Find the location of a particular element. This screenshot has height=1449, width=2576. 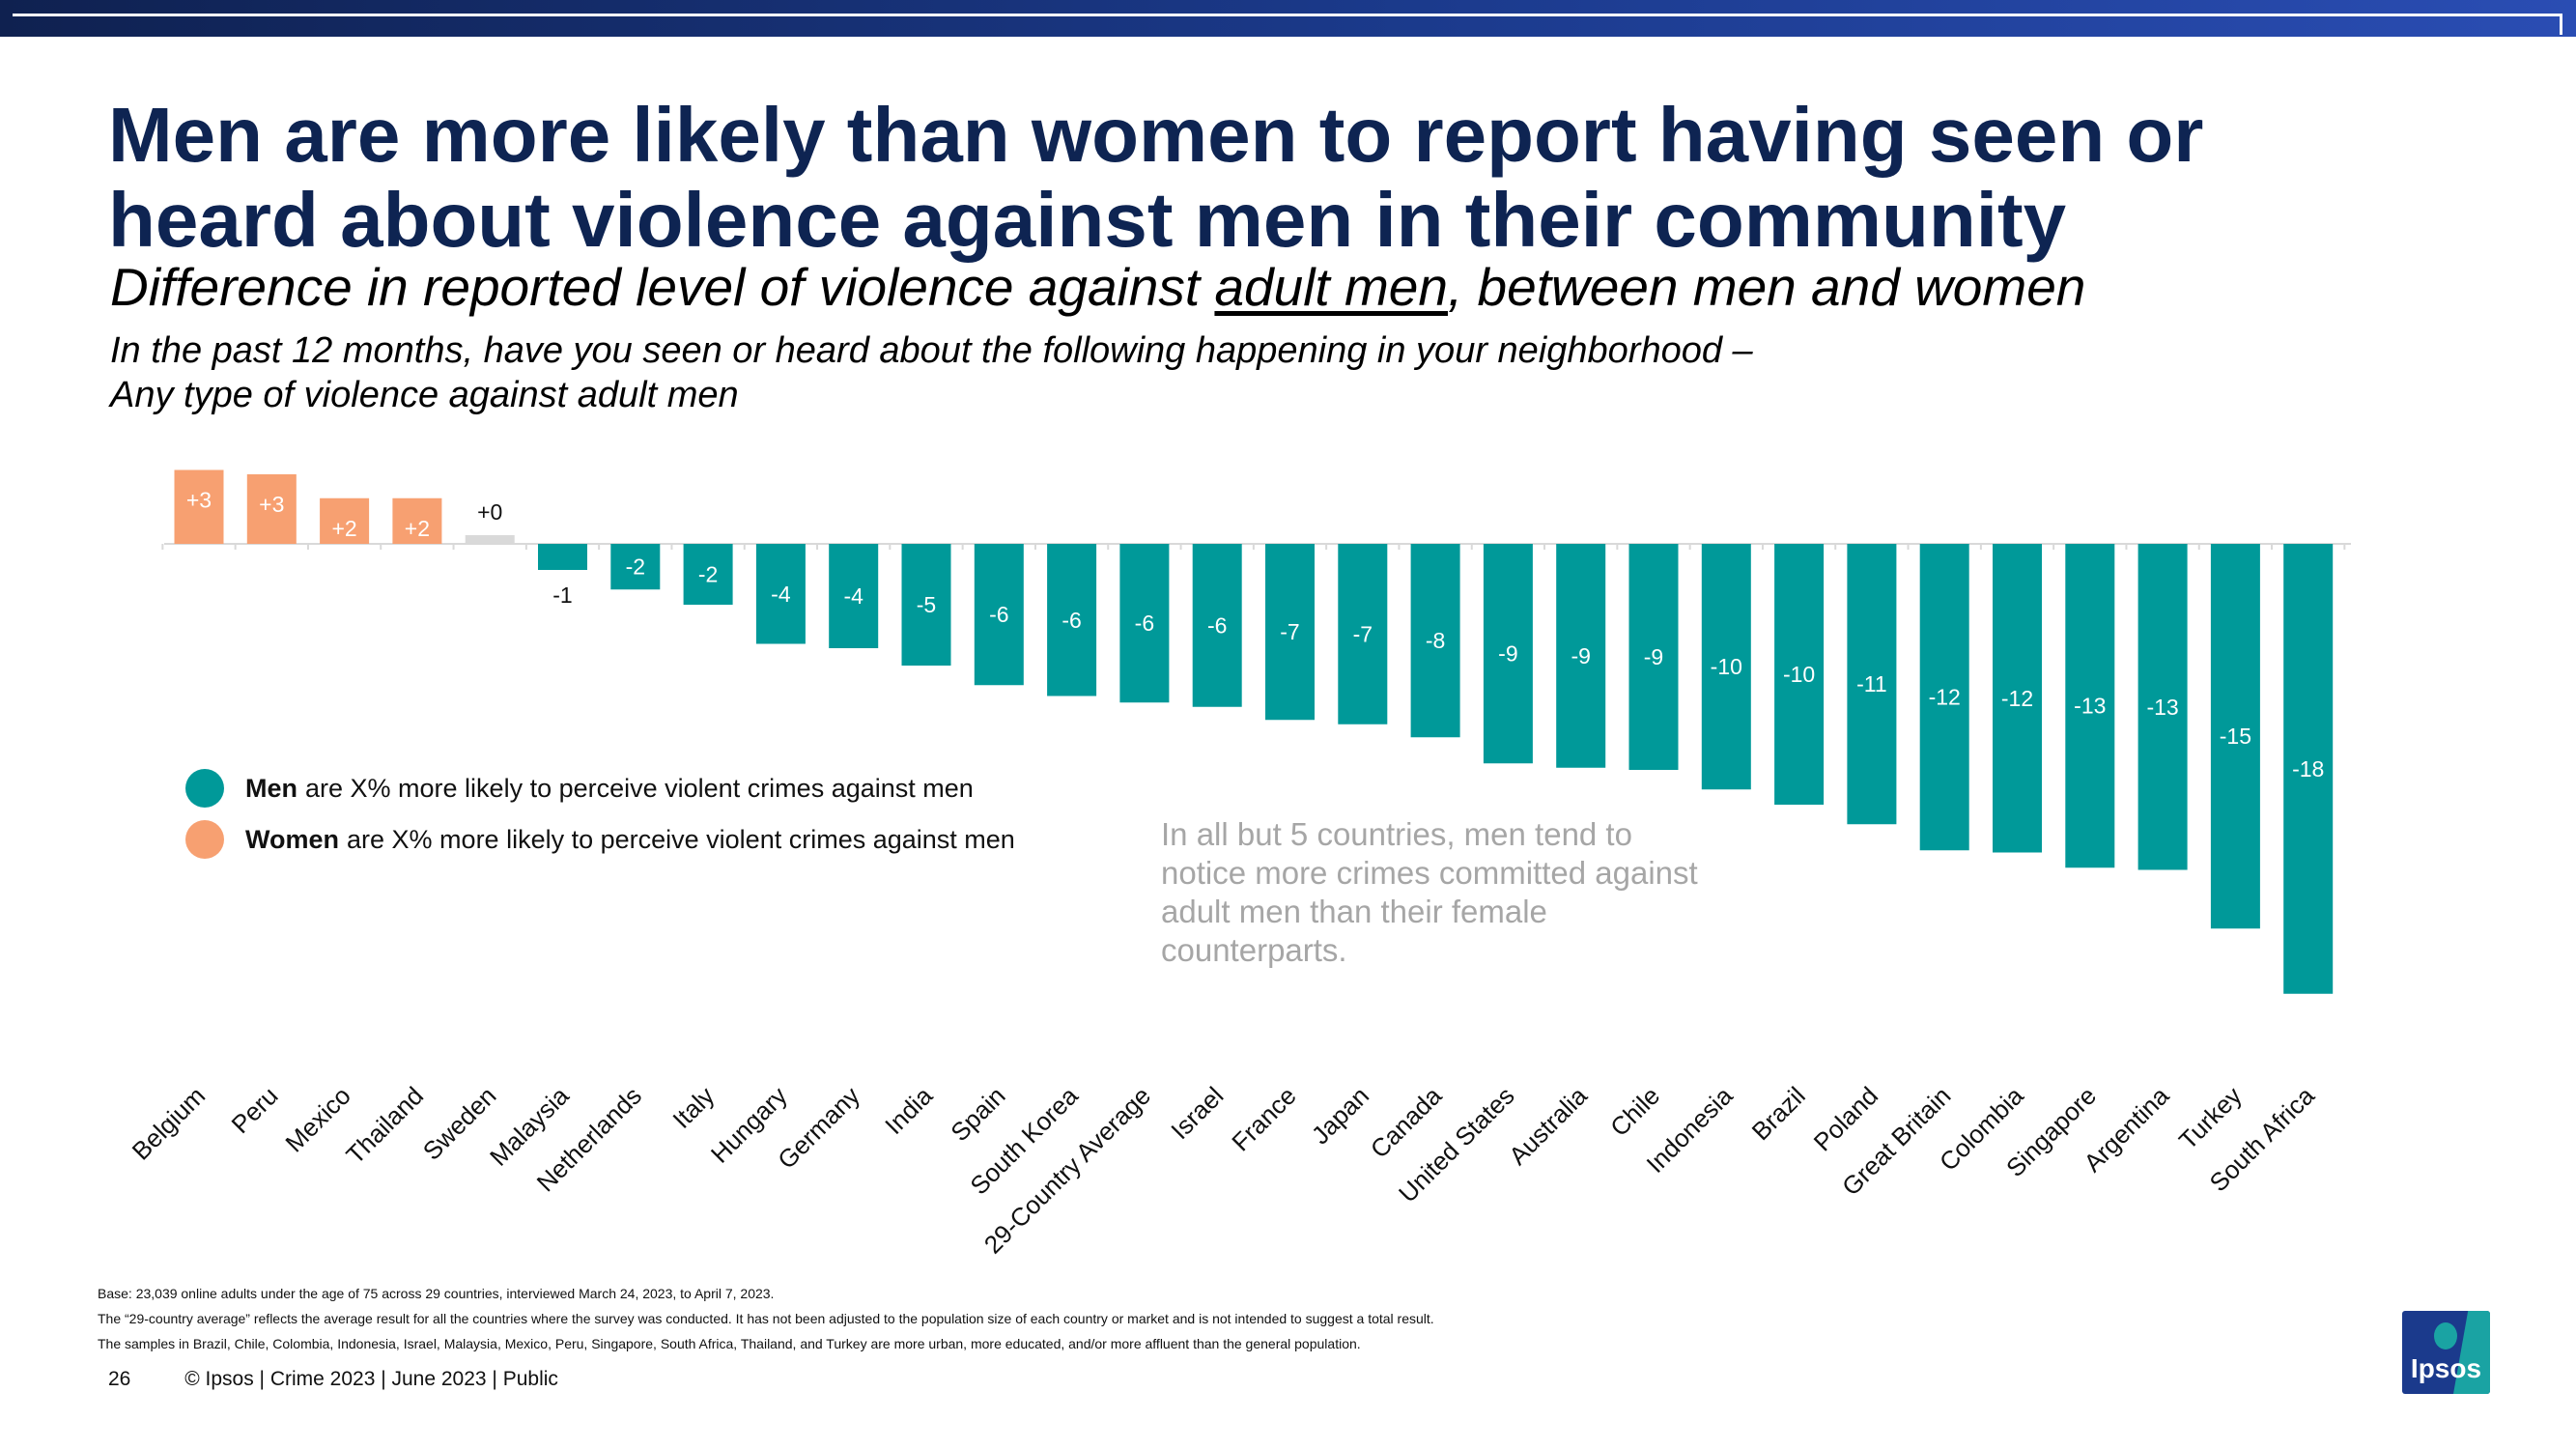

bar-germany is located at coordinates (854, 596).